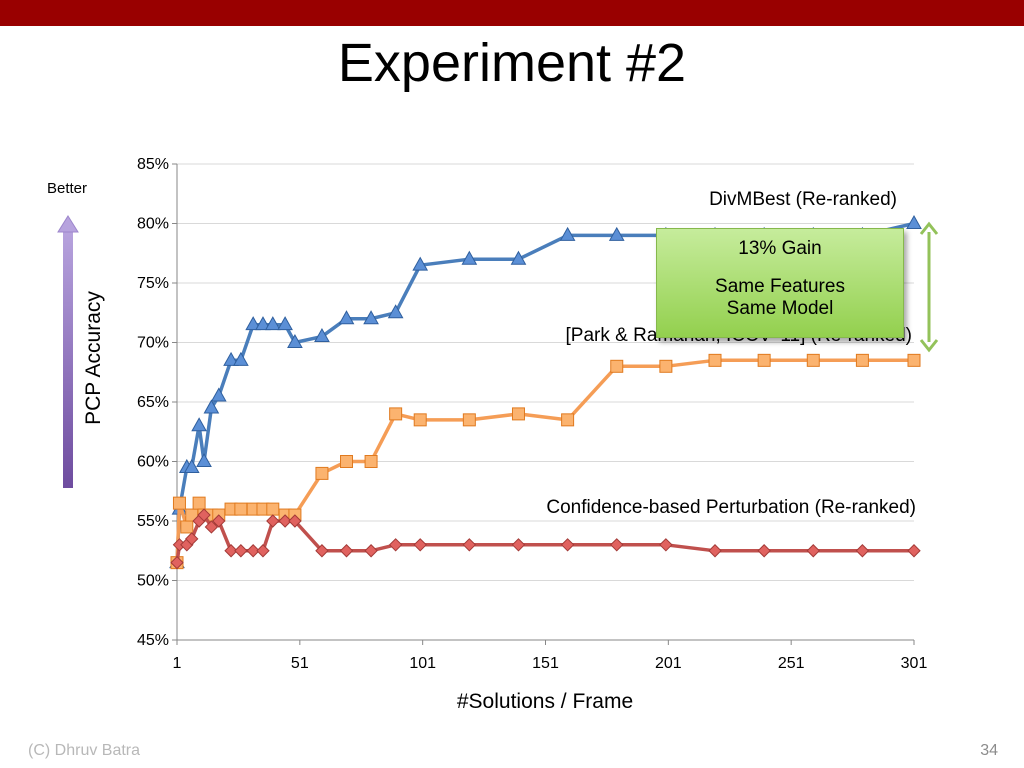 The height and width of the screenshot is (768, 1024). What do you see at coordinates (177, 663) in the screenshot?
I see `x-tick-label: 1` at bounding box center [177, 663].